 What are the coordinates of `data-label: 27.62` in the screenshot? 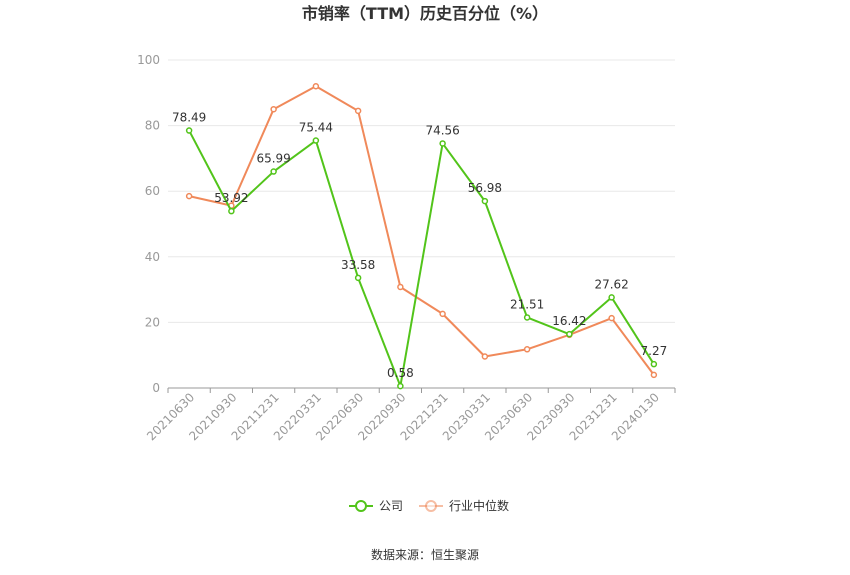 It's located at (611, 284).